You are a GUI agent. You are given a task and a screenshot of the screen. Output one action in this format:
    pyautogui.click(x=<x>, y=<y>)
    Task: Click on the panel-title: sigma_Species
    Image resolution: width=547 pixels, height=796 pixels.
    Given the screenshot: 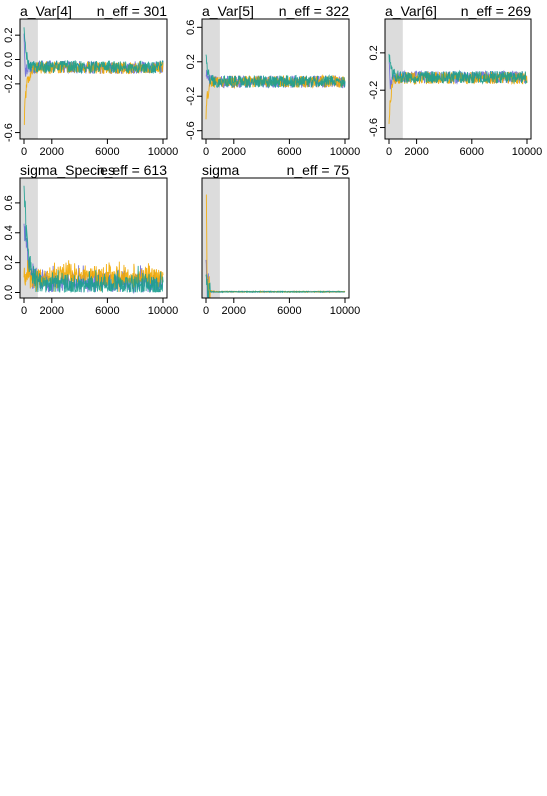 What is the action you would take?
    pyautogui.click(x=67, y=170)
    